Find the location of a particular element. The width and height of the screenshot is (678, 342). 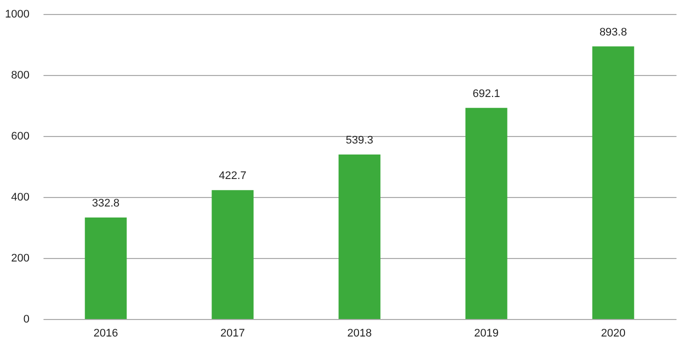

x-tick-label: 2020 is located at coordinates (613, 334).